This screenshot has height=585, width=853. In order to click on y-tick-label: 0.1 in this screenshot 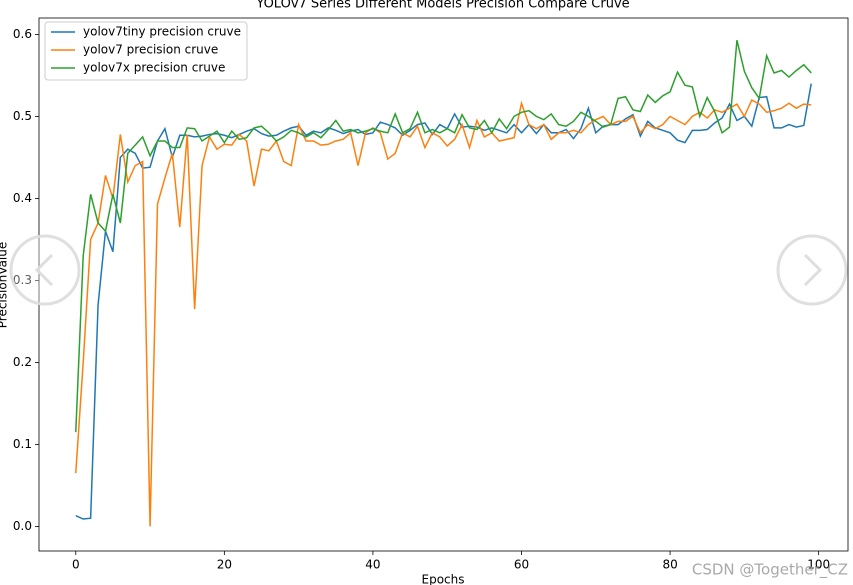, I will do `click(22, 444)`.